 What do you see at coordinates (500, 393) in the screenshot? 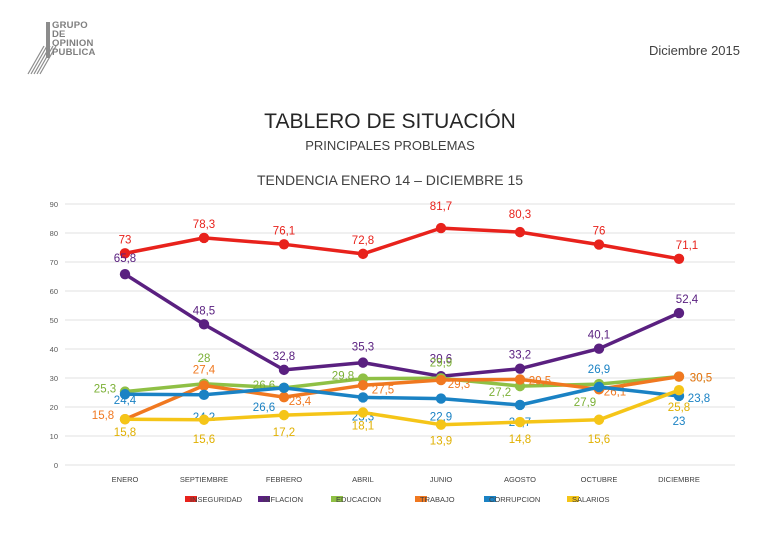
I see `data-label-educacion: 27,2` at bounding box center [500, 393].